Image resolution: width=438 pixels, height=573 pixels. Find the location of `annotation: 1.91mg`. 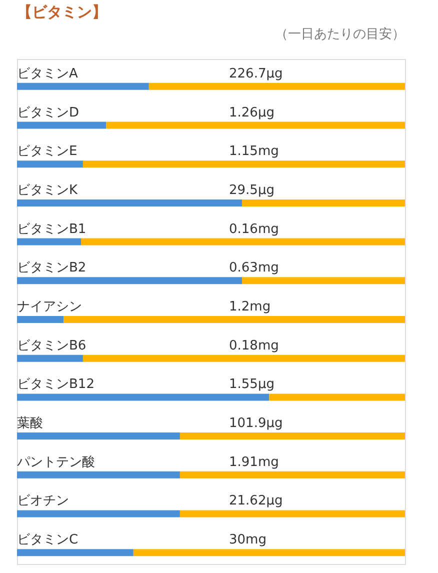

annotation: 1.91mg is located at coordinates (254, 462).